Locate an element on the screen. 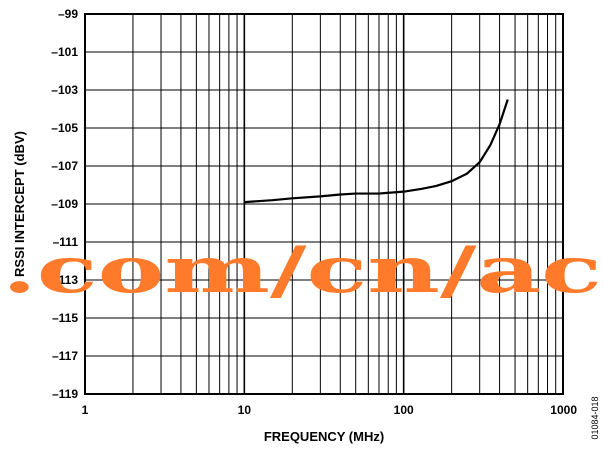  figure-id: 01084-018 is located at coordinates (595, 417).